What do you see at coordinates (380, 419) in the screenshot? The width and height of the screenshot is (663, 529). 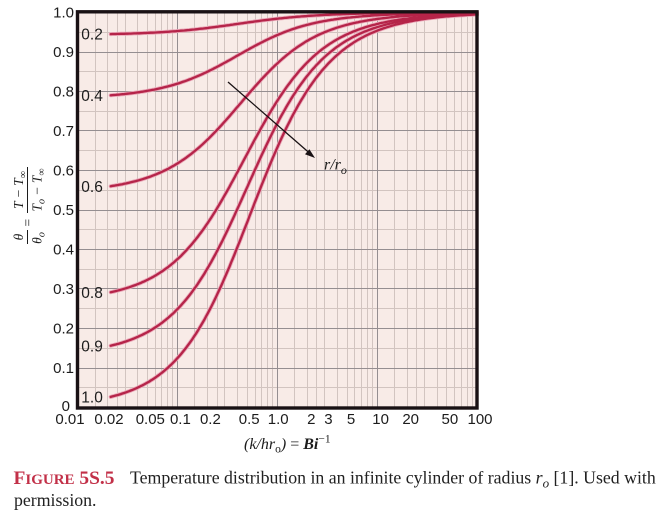 I see `svg-text: 10` at bounding box center [380, 419].